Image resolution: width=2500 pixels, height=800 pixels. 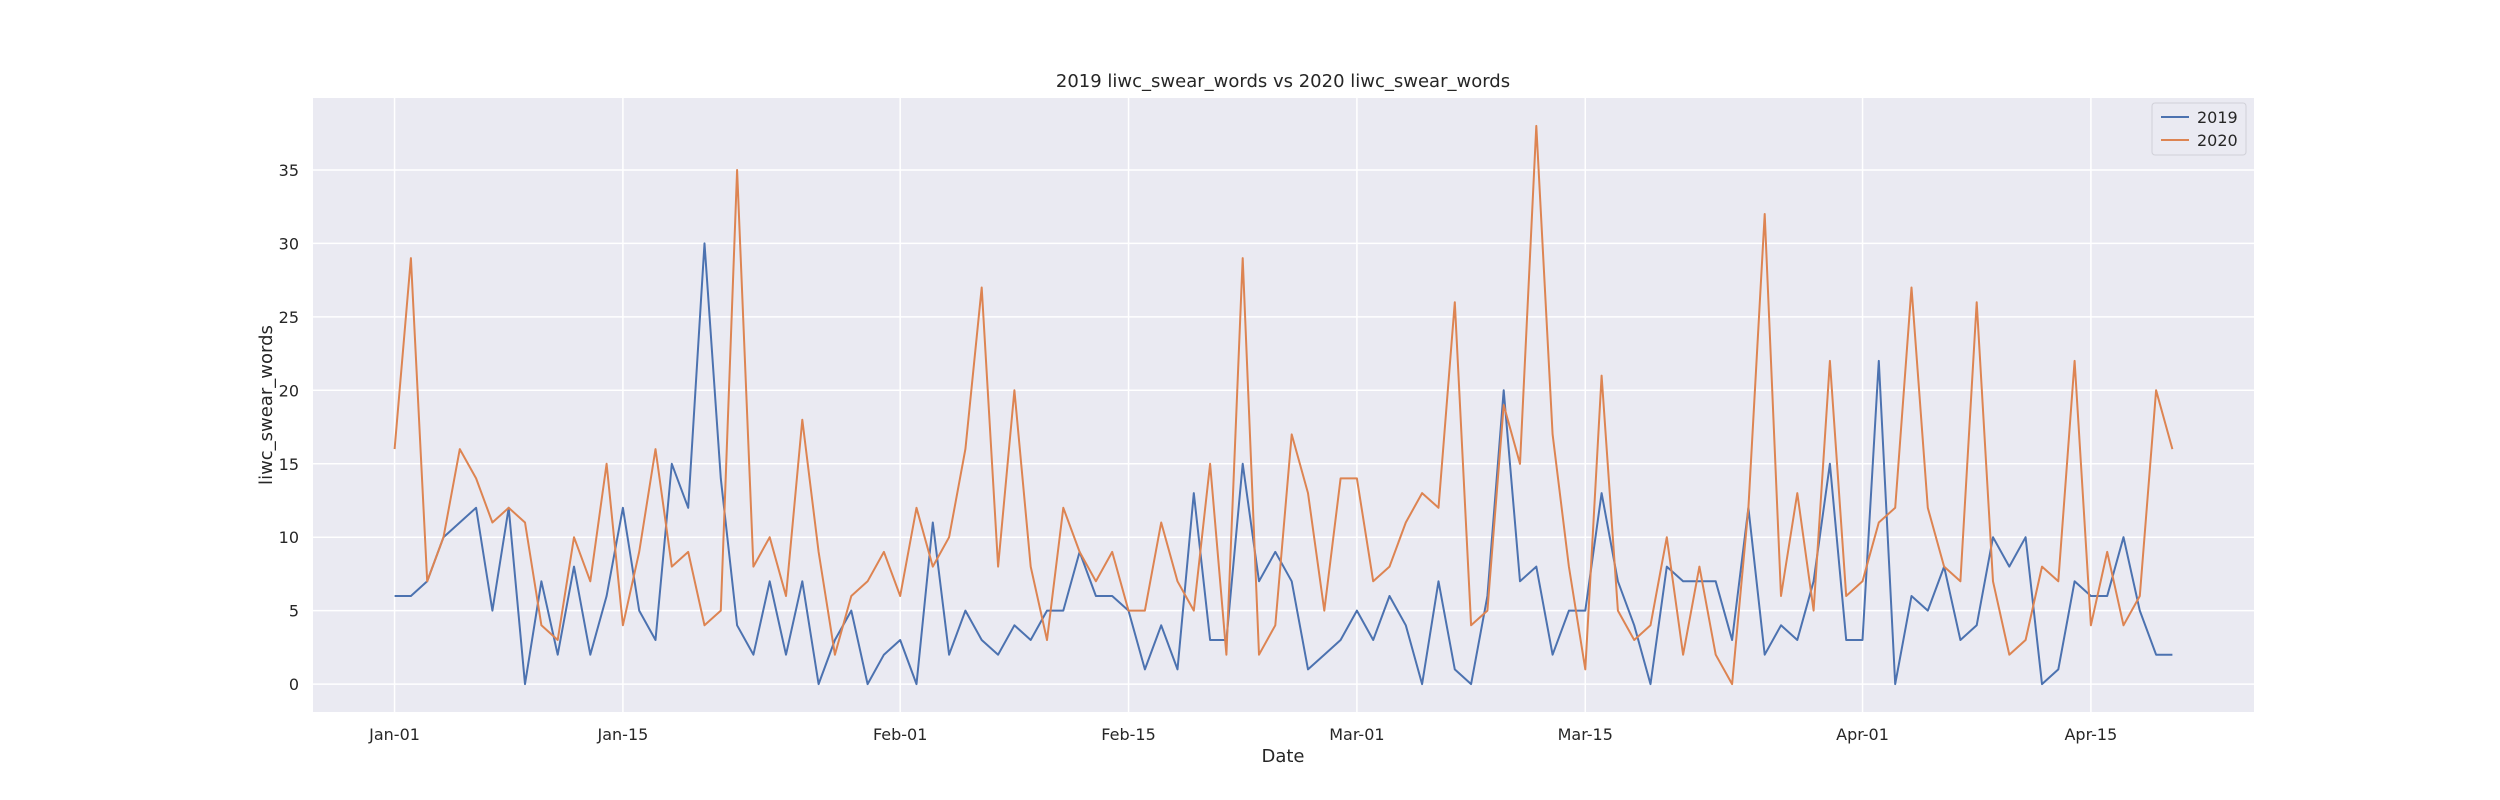 I want to click on y-tick-label: 20, so click(x=289, y=390).